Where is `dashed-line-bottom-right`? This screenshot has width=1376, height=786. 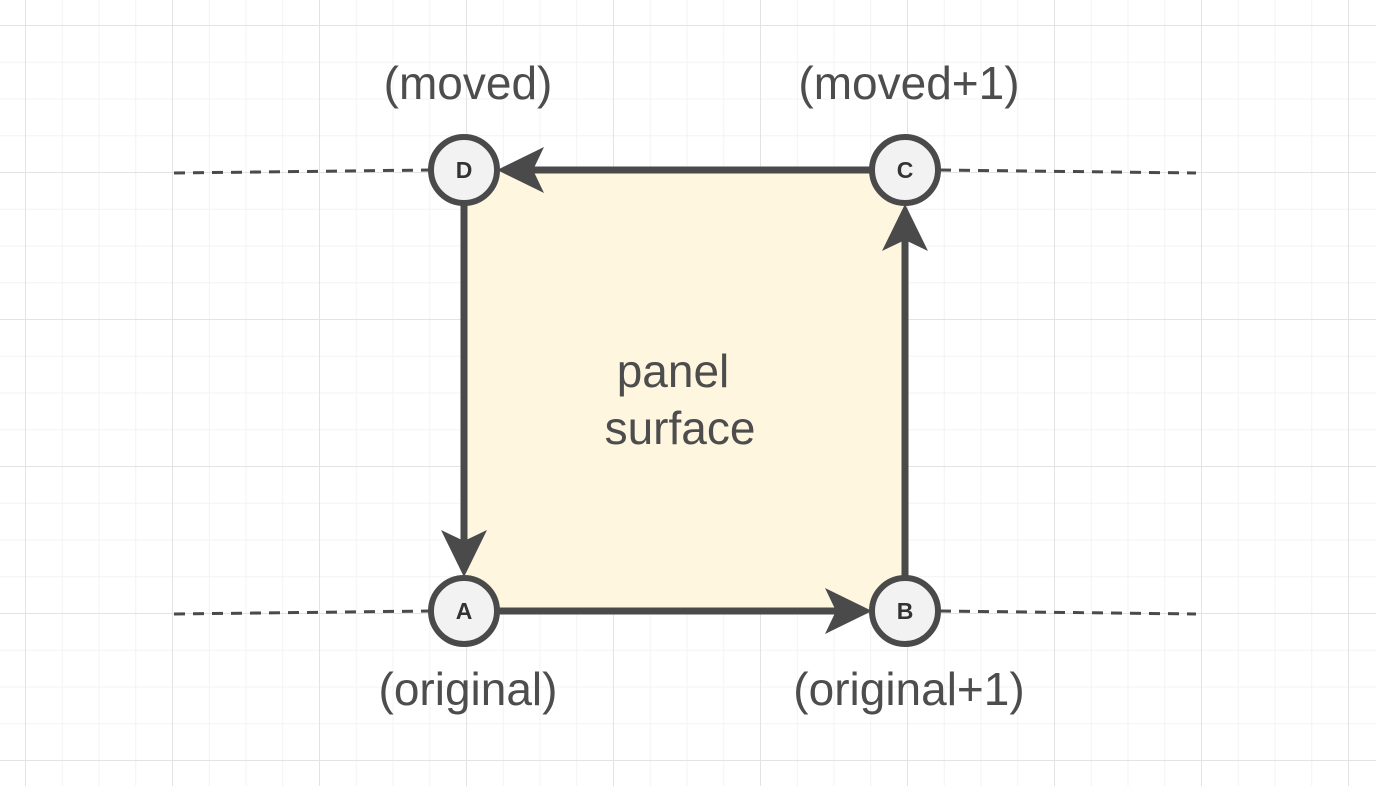
dashed-line-bottom-right is located at coordinates (1068, 612).